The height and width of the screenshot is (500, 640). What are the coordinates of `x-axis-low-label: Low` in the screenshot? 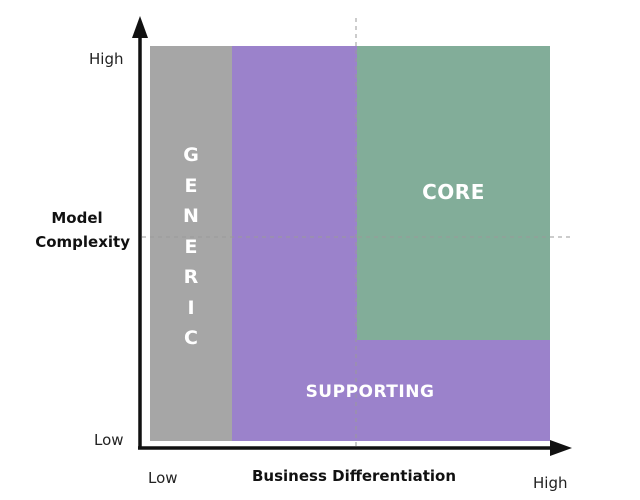 It's located at (163, 478).